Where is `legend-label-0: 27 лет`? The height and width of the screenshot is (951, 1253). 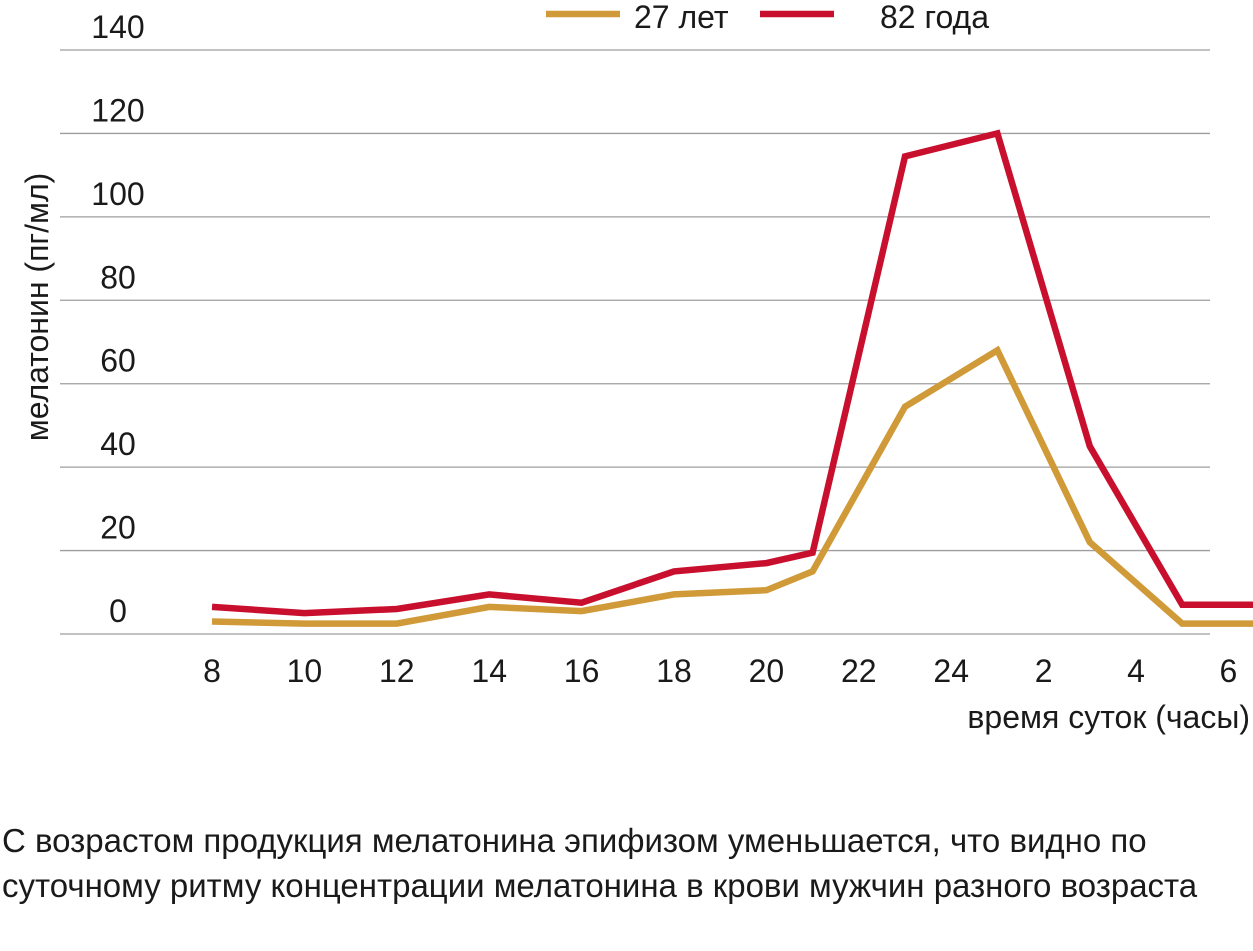 legend-label-0: 27 лет is located at coordinates (681, 17).